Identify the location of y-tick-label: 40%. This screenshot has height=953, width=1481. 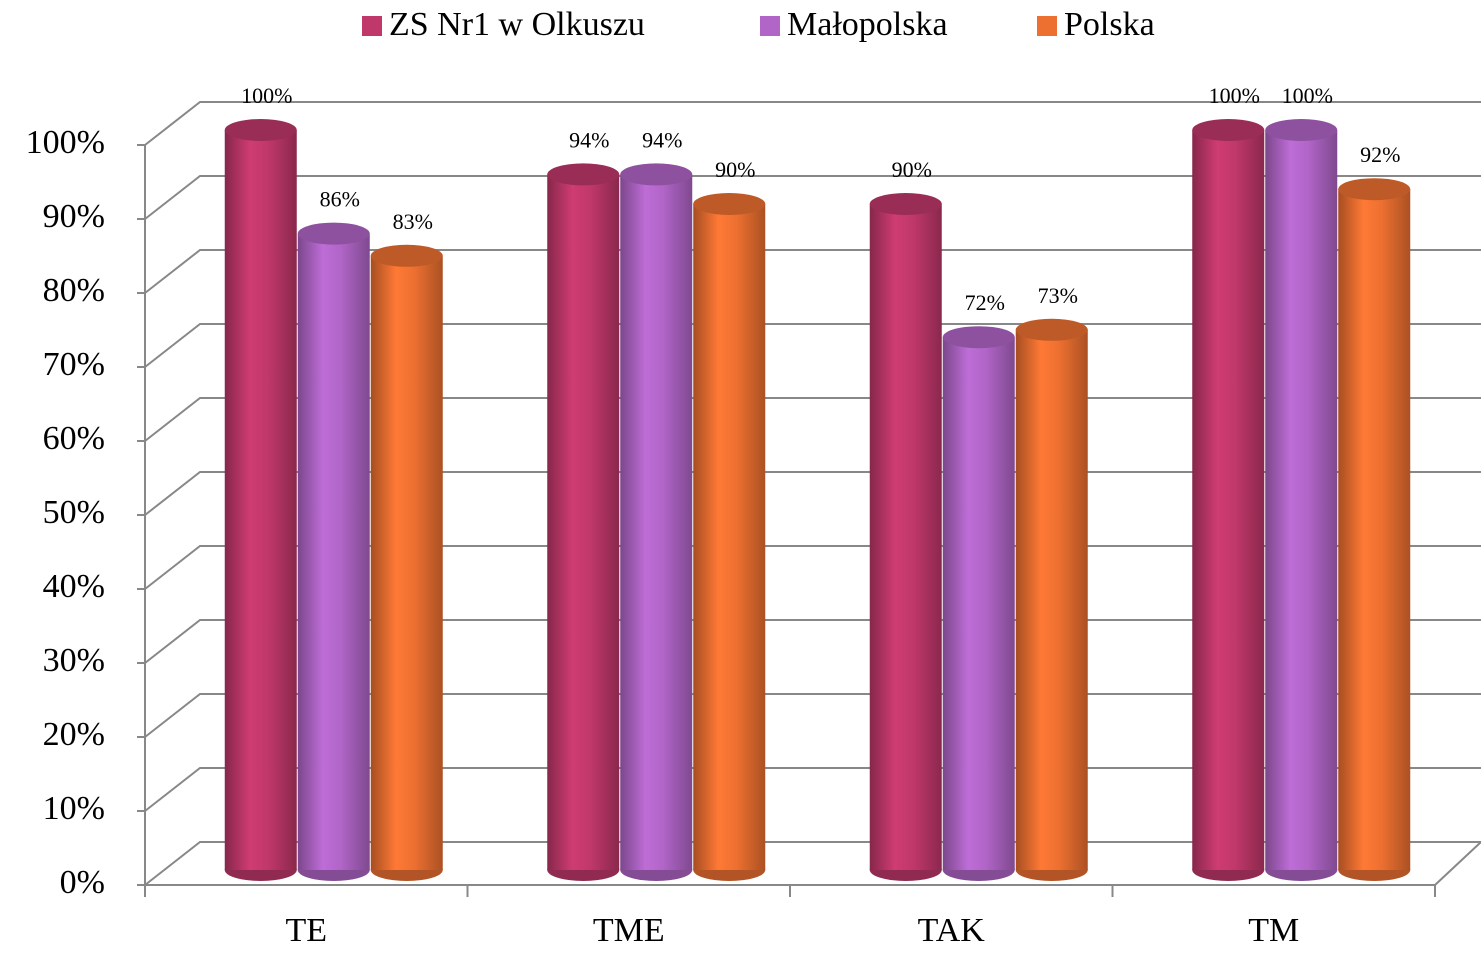
(74, 586).